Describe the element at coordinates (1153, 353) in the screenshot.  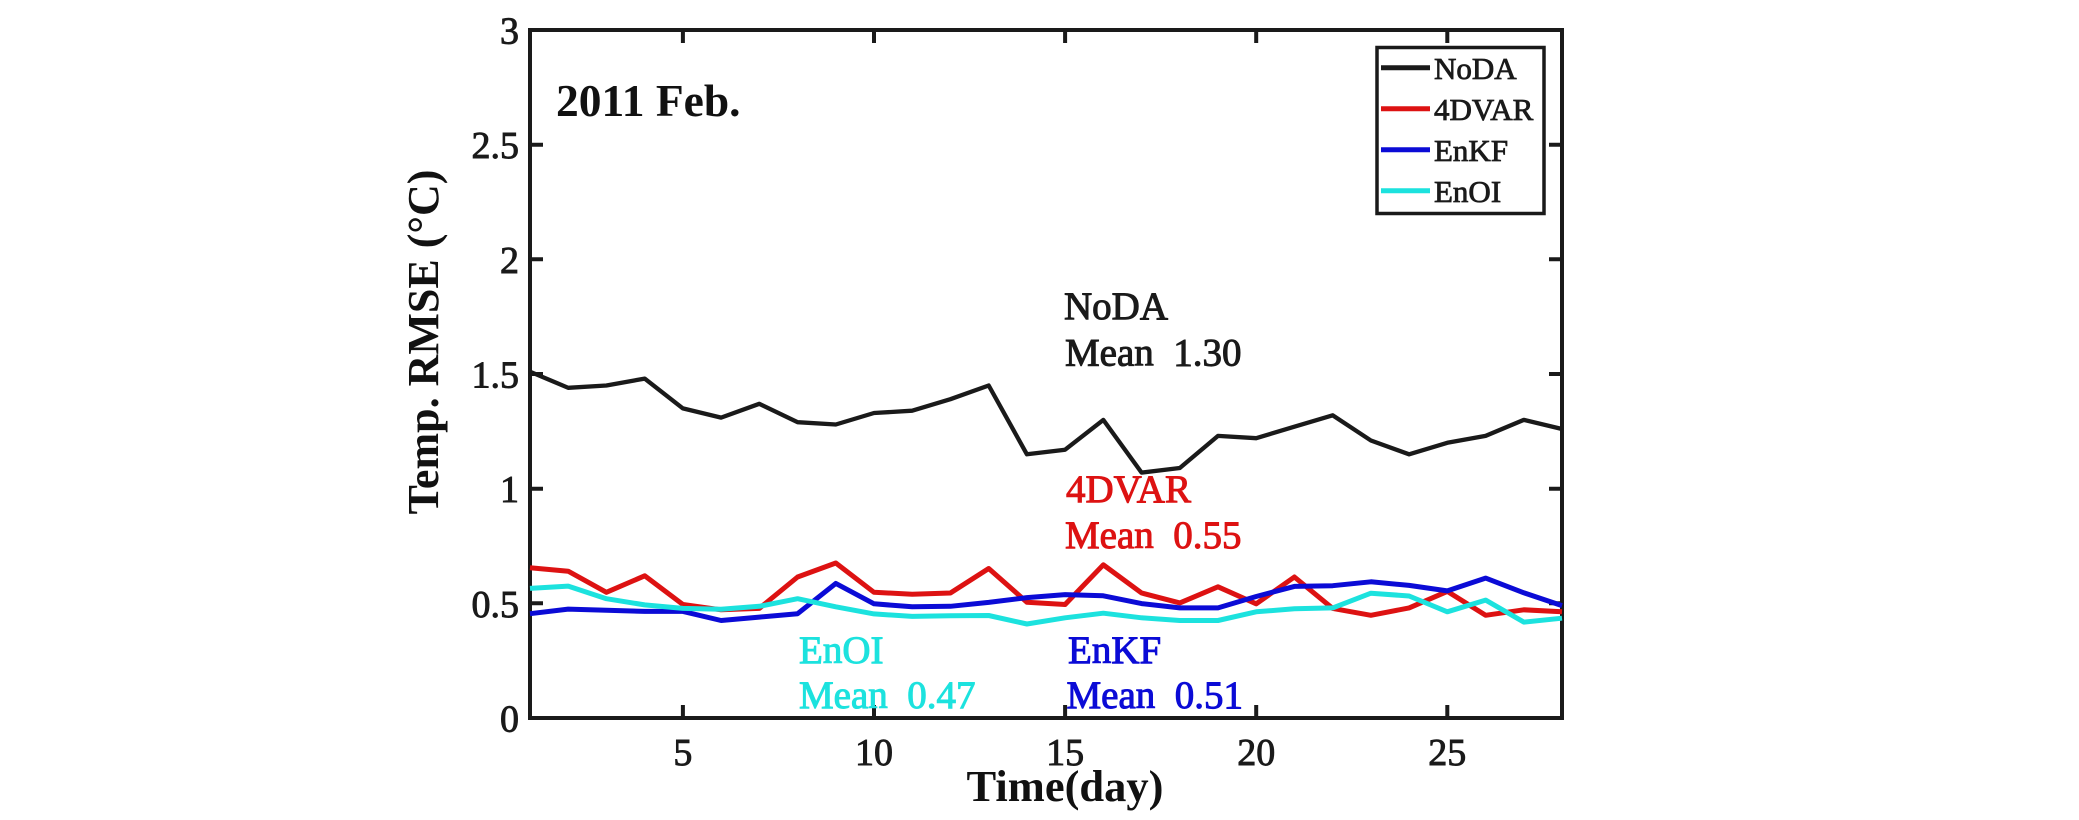
I see `svg-text: Mean 1.30` at that location.